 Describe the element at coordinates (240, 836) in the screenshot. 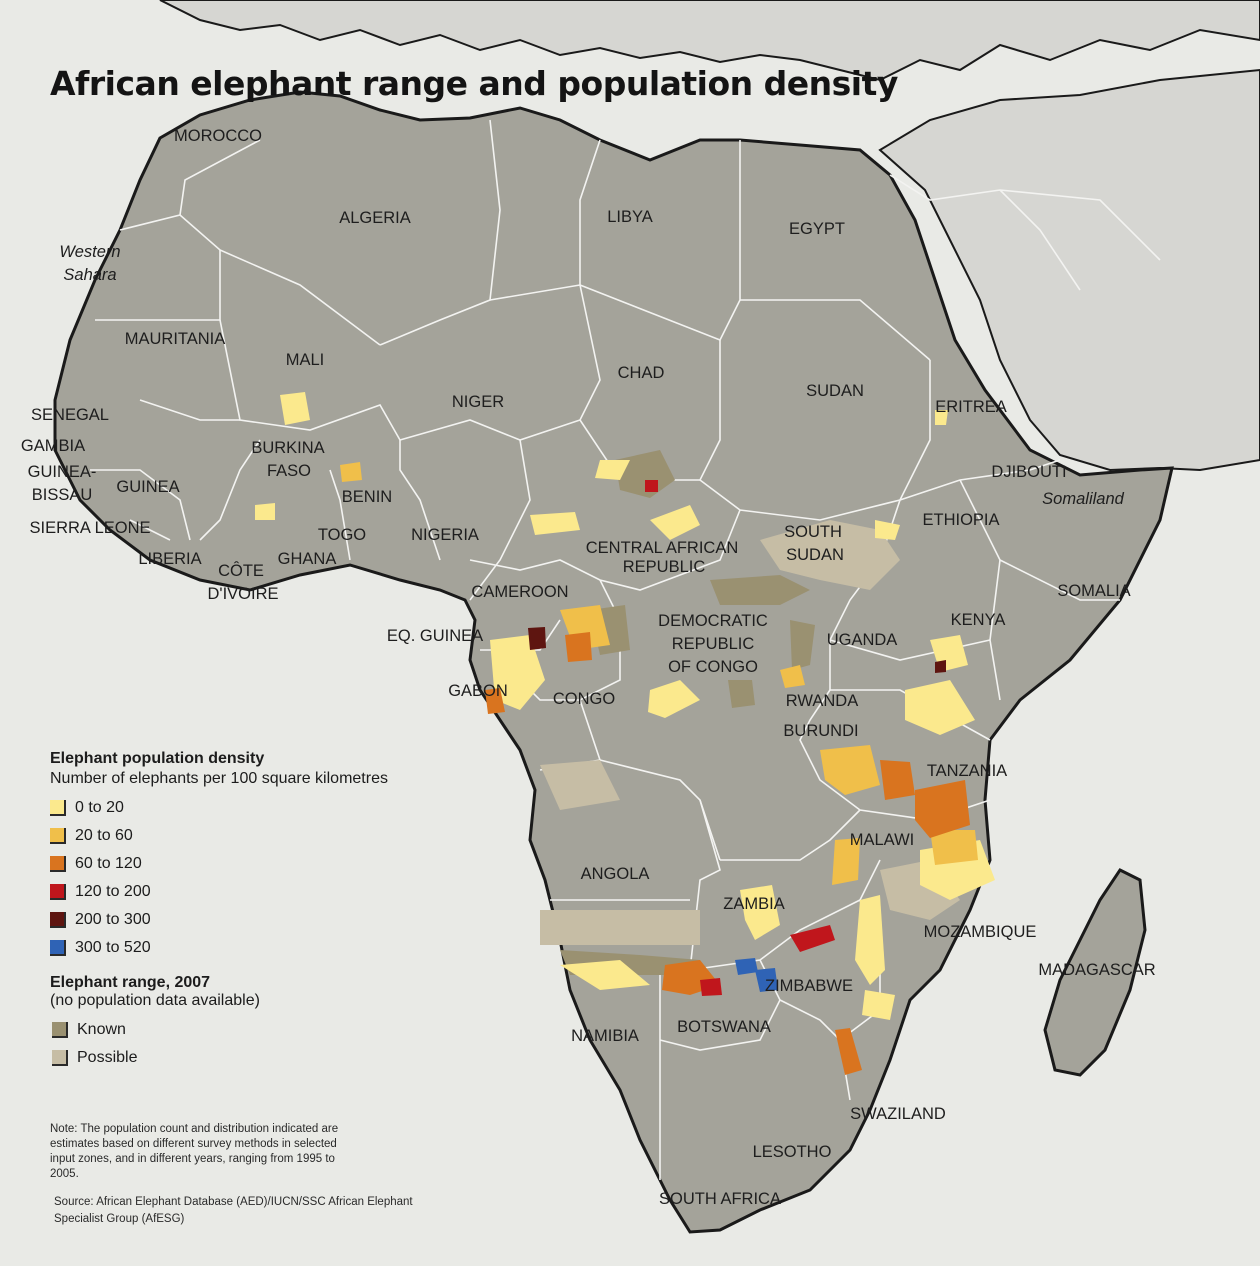

I see `legend-item: 20 to 60` at that location.